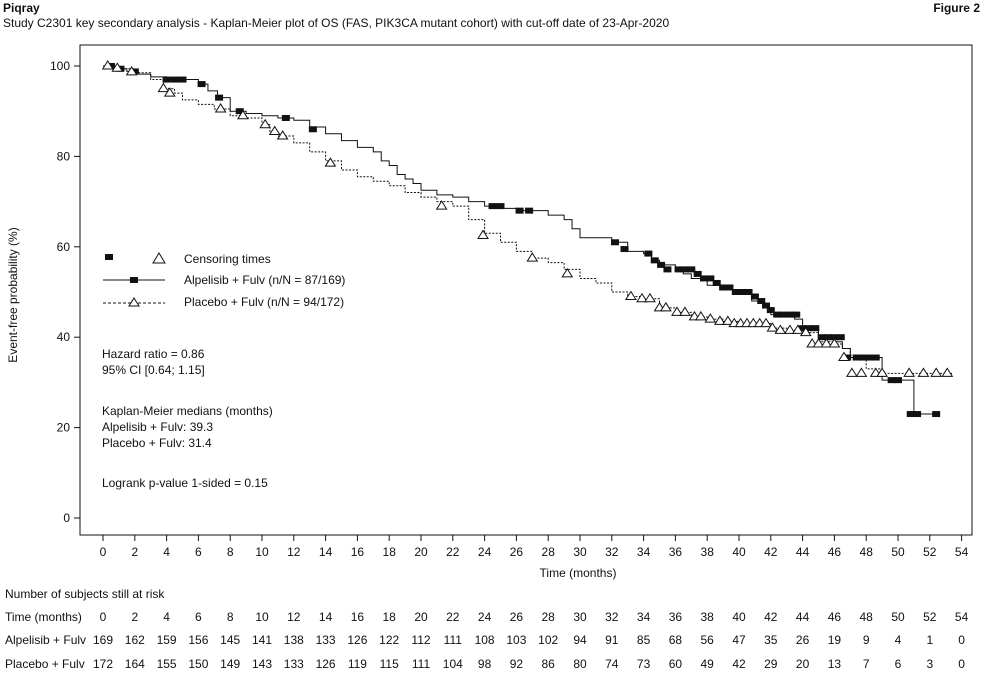 This screenshot has width=989, height=675. What do you see at coordinates (930, 552) in the screenshot?
I see `x-tick-label: 52` at bounding box center [930, 552].